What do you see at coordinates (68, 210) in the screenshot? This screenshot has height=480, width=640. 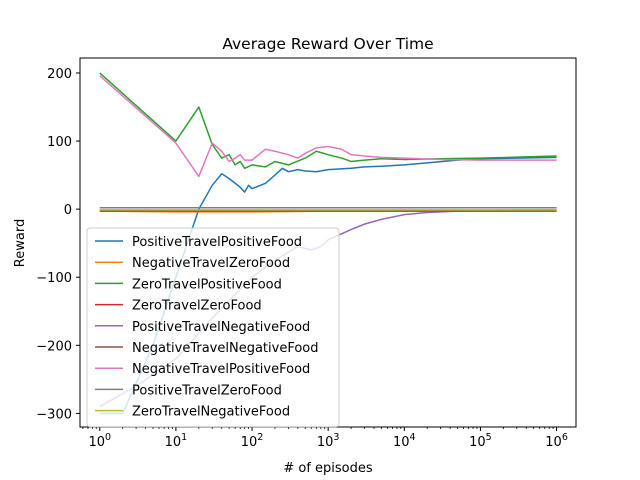 I see `y-tick-label: 0` at bounding box center [68, 210].